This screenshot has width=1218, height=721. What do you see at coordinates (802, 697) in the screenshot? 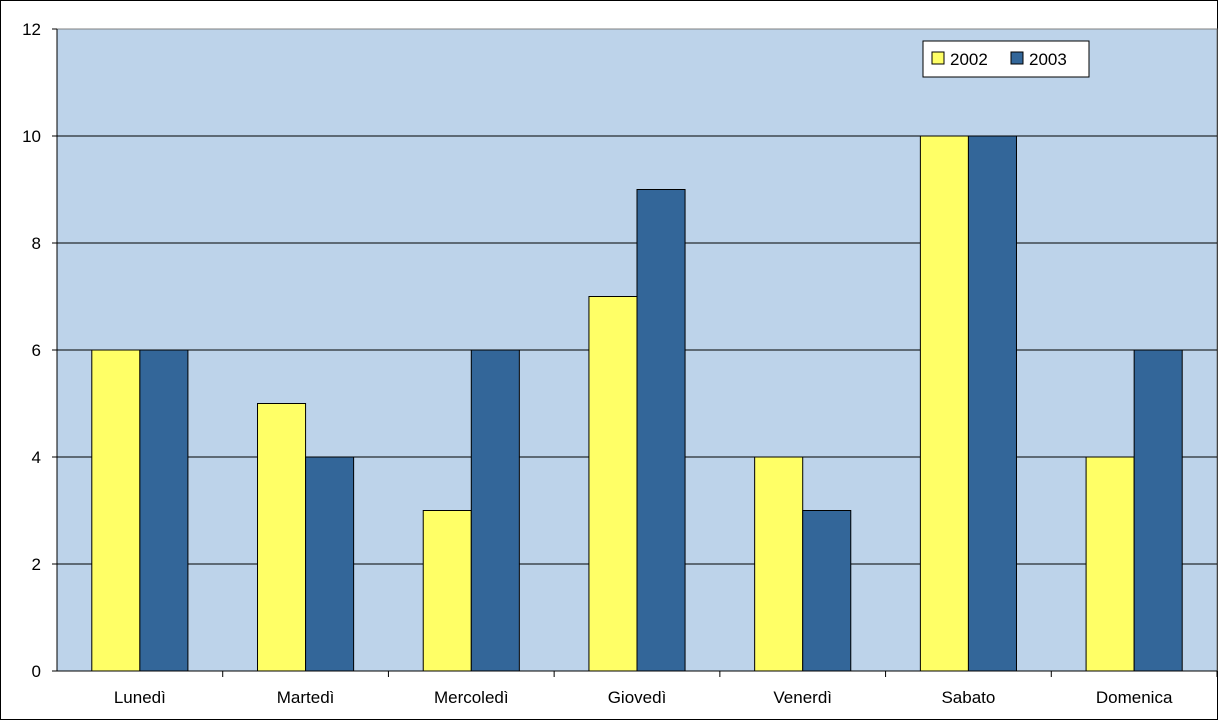
I see `x-tick-label: Venerdì` at bounding box center [802, 697].